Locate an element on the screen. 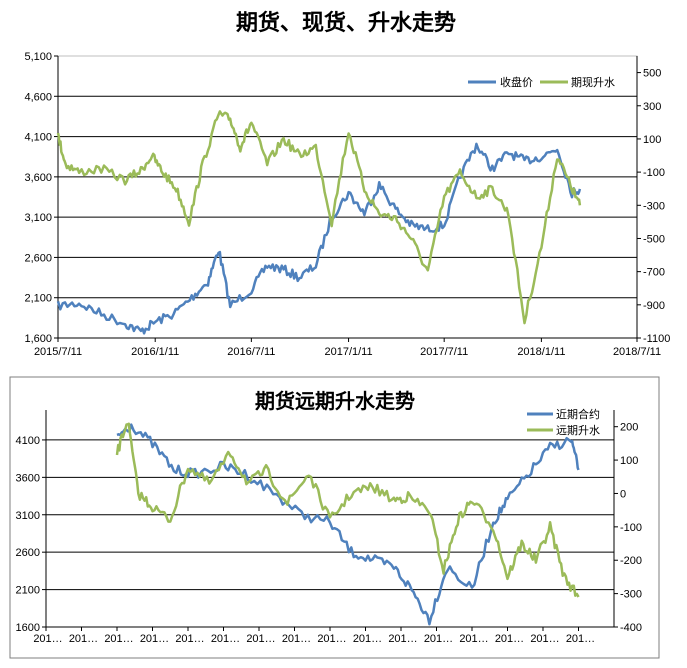  left-tick-label: 2,100 is located at coordinates (38, 299).